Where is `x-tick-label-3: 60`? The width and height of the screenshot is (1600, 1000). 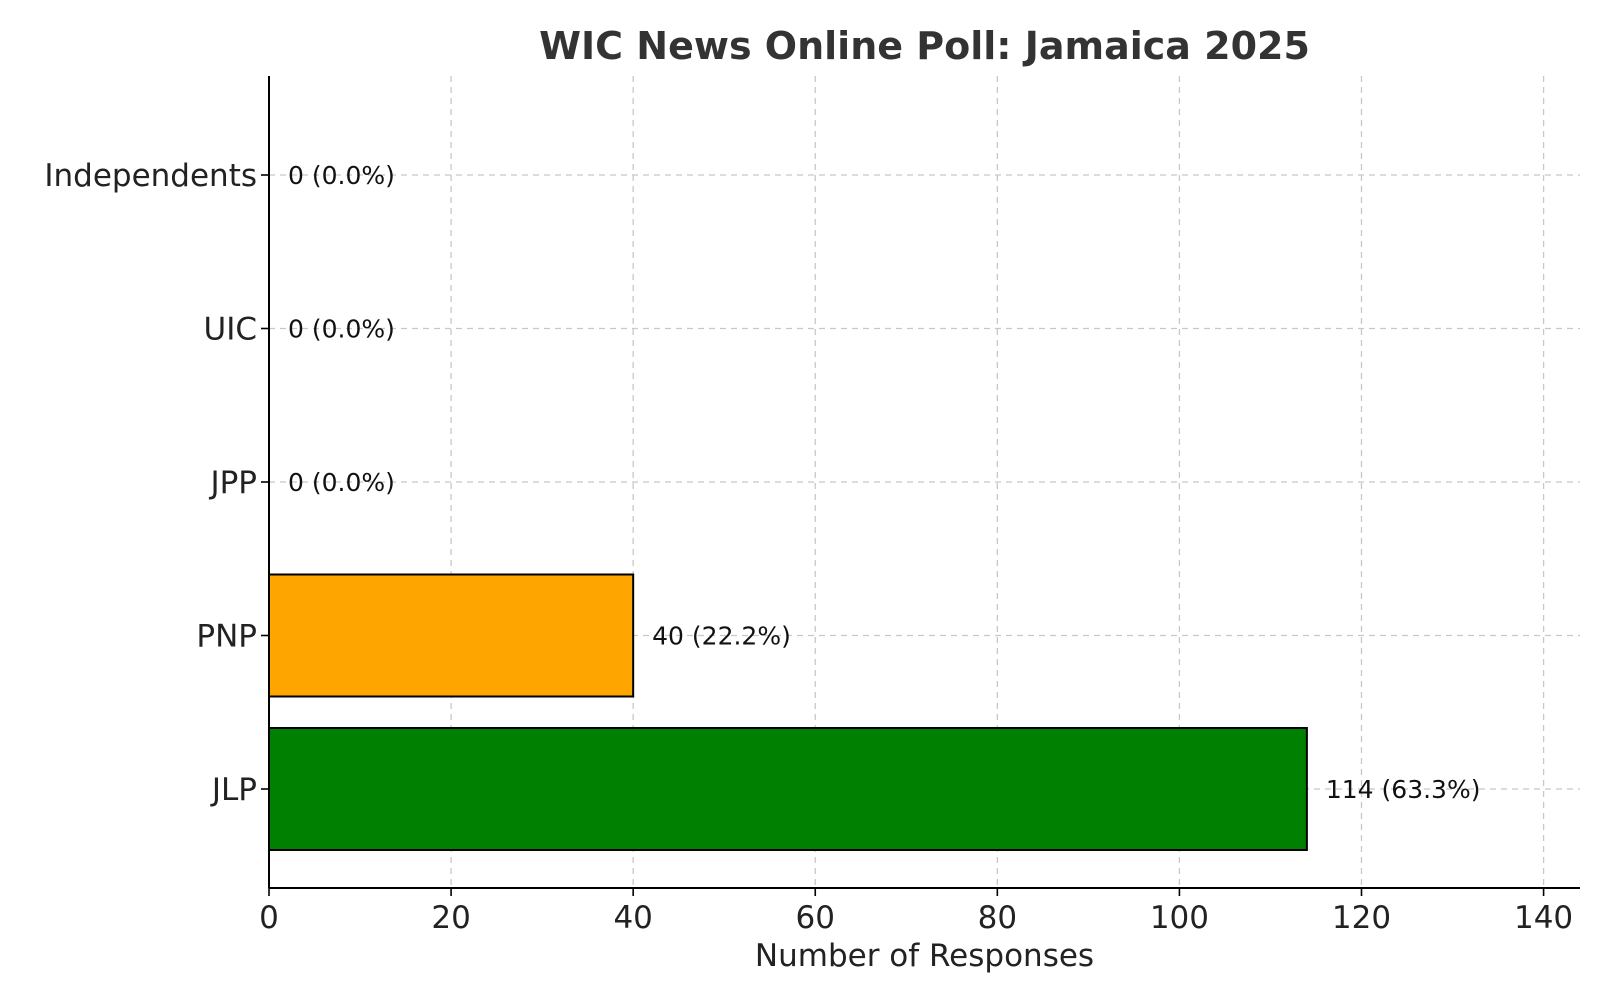
x-tick-label-3: 60 is located at coordinates (815, 918).